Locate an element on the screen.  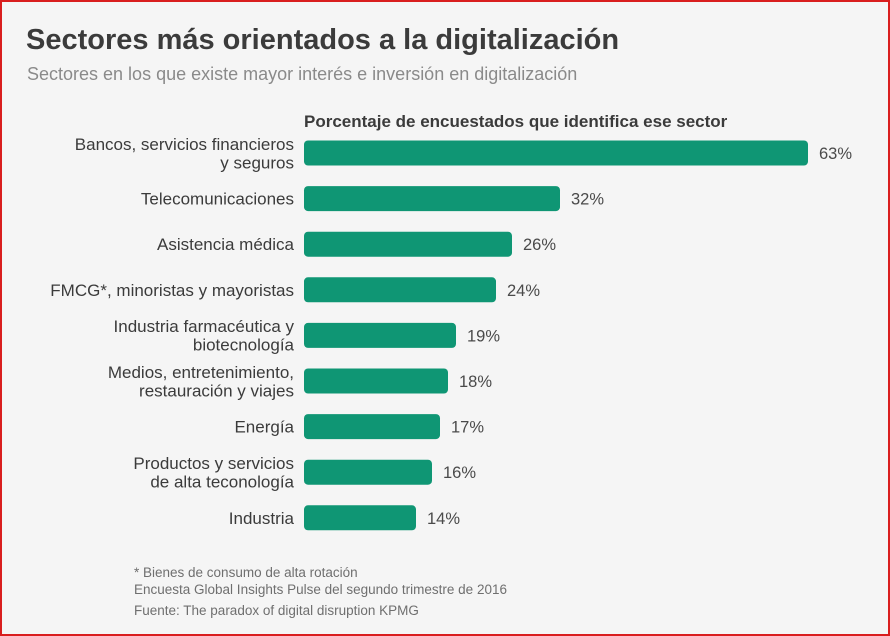
category-label-line: Bancos, servicios financieros is located at coordinates (184, 144).